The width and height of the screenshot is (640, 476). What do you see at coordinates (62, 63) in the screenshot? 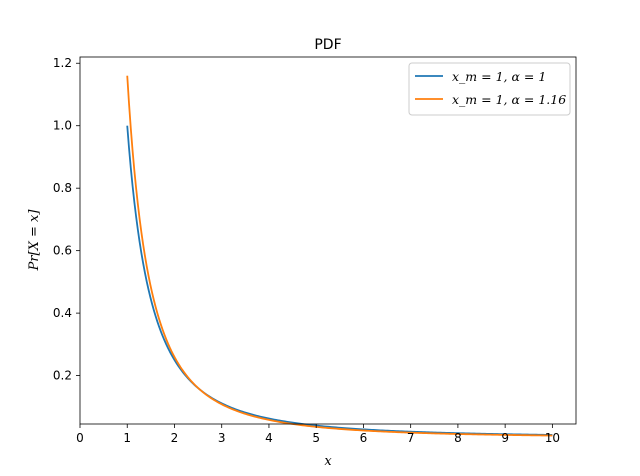
I see `y-tick-label: 1.2` at bounding box center [62, 63].